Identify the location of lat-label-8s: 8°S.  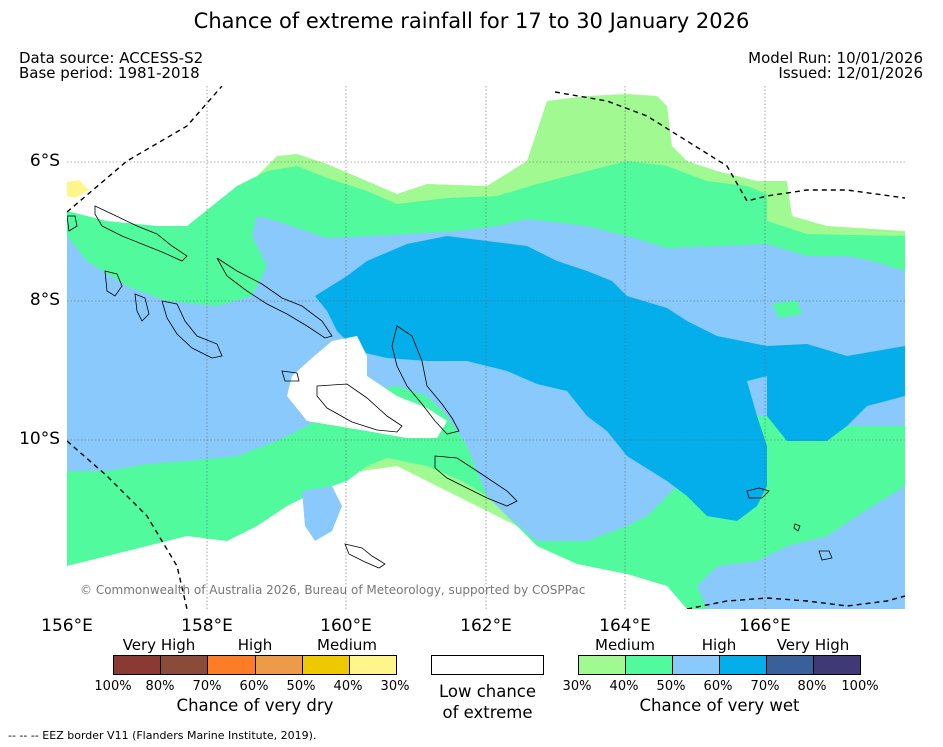
(44, 300).